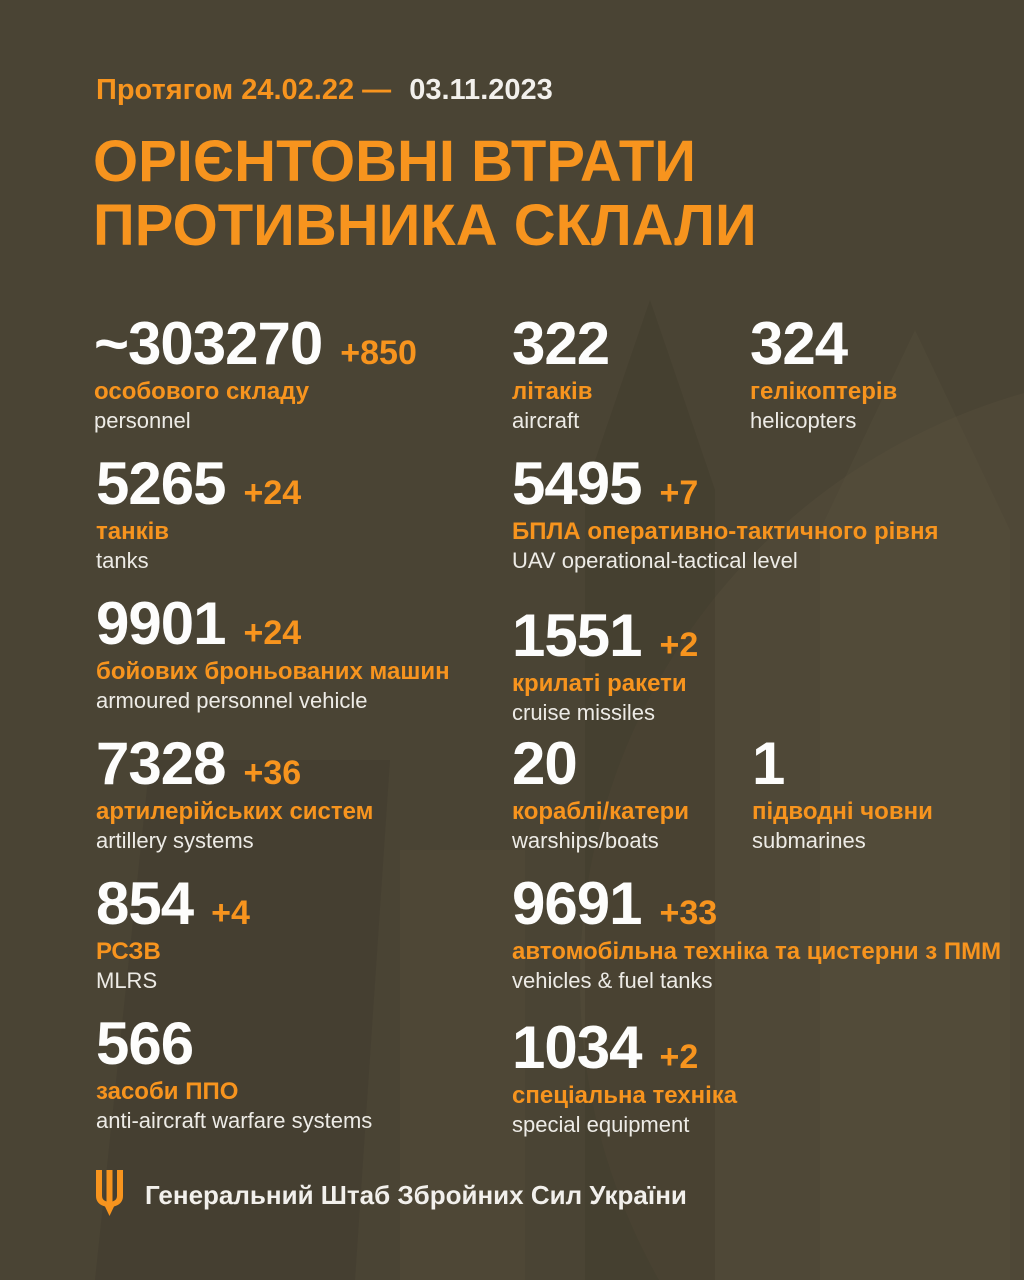 This screenshot has width=1024, height=1280. Describe the element at coordinates (552, 391) in the screenshot. I see `stat-label-ua: літаків` at that location.